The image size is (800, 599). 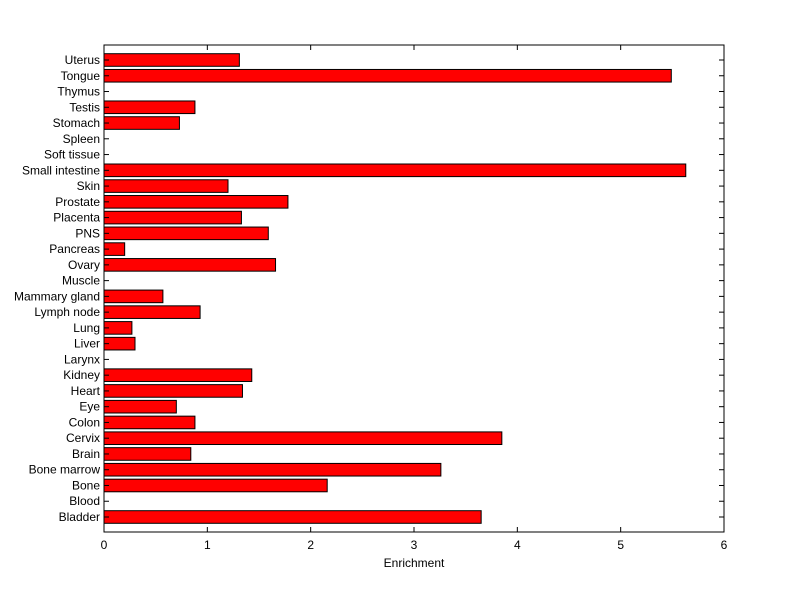 What do you see at coordinates (395, 170) in the screenshot?
I see `bar-small-intestine` at bounding box center [395, 170].